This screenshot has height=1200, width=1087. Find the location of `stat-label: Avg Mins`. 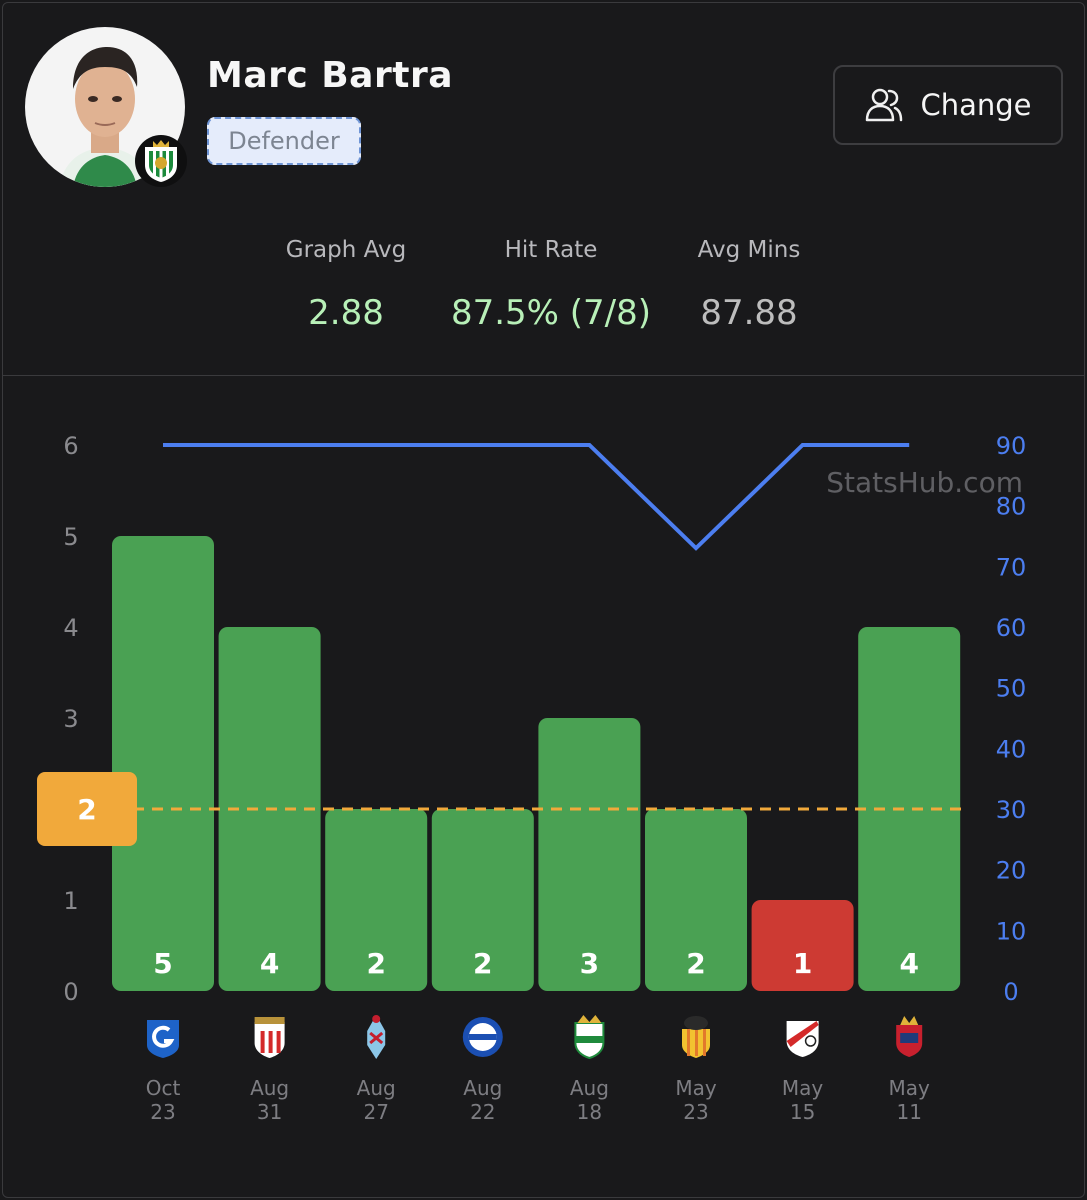

stat-label: Avg Mins is located at coordinates (749, 250).